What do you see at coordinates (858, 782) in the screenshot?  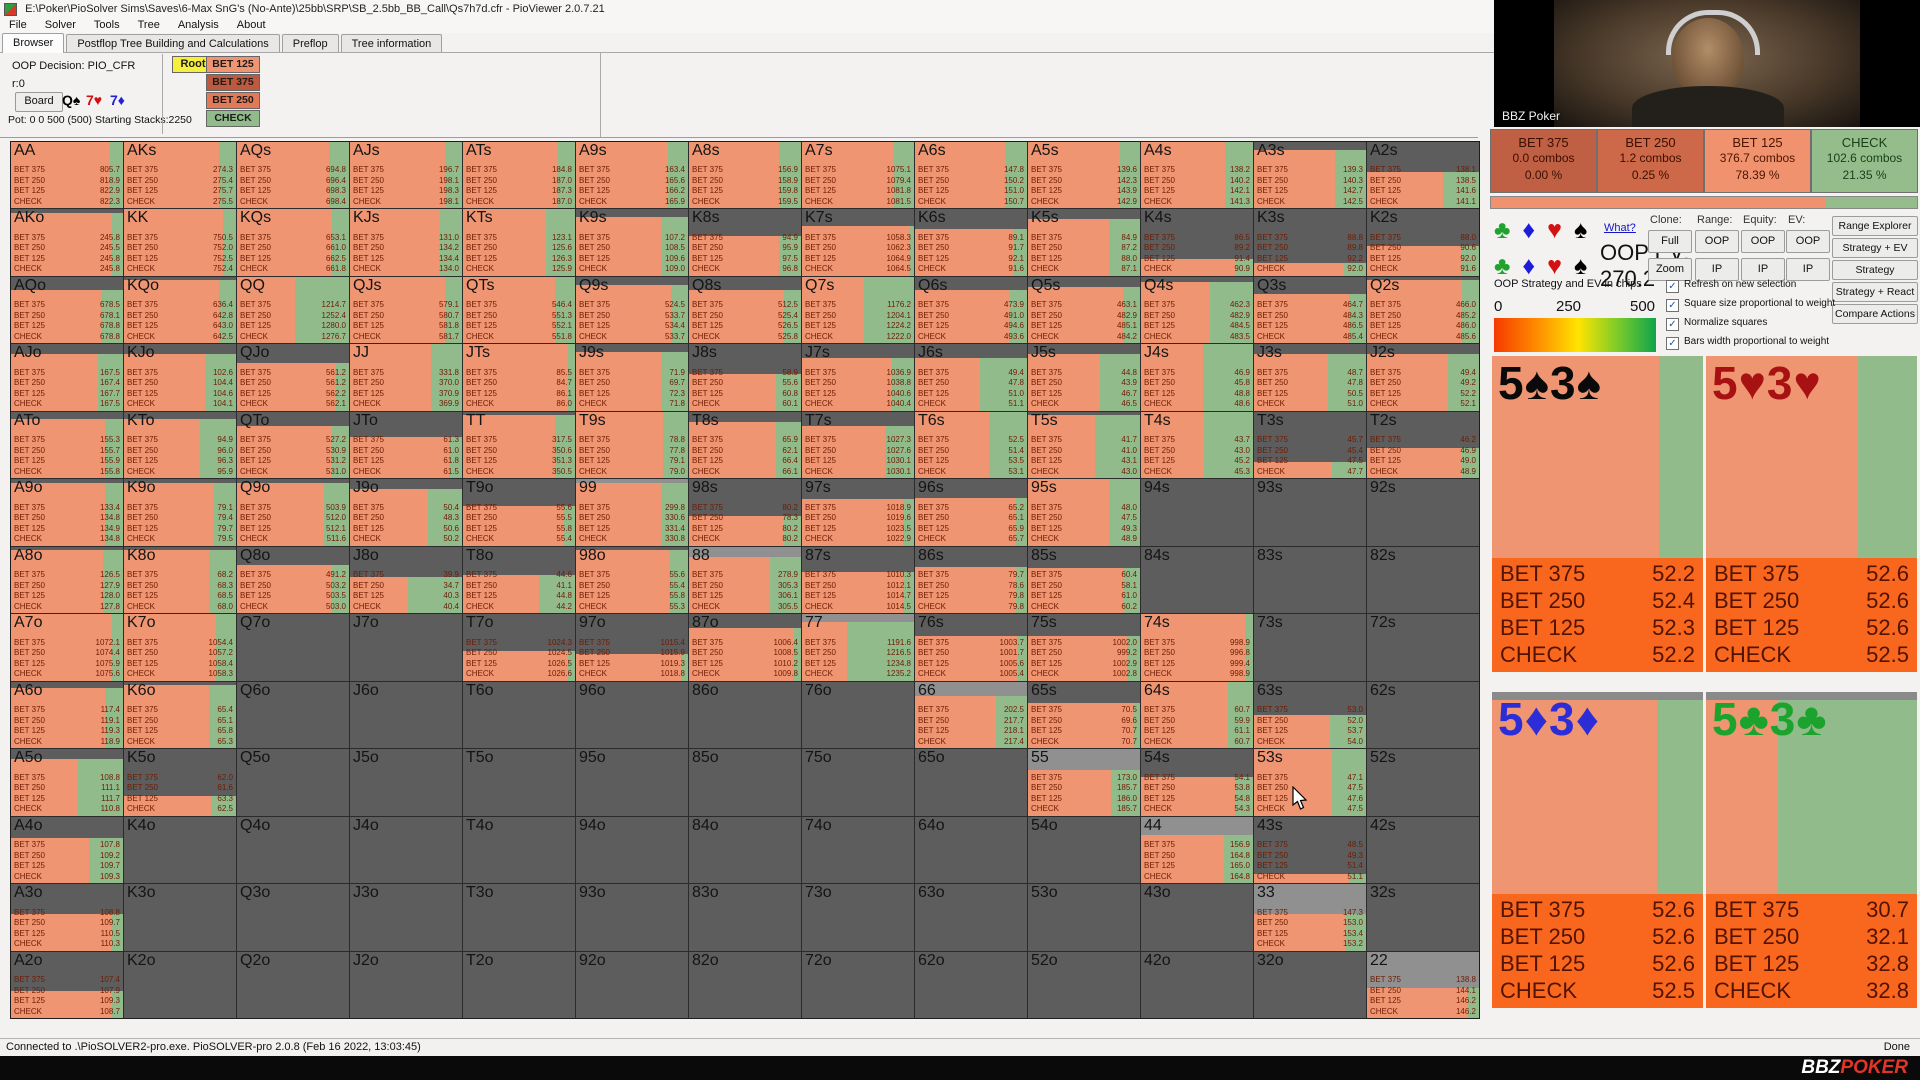 I see `grid-cell-75o: 75o` at bounding box center [858, 782].